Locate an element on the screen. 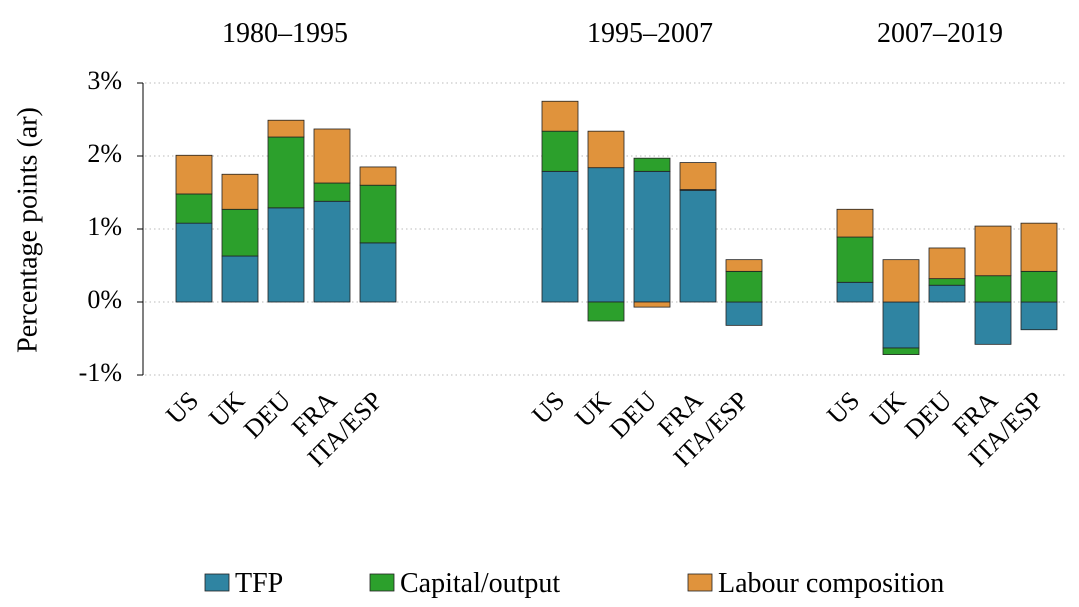 The image size is (1079, 607). y-axis-label: Percentage points (ar) is located at coordinates (27, 230).